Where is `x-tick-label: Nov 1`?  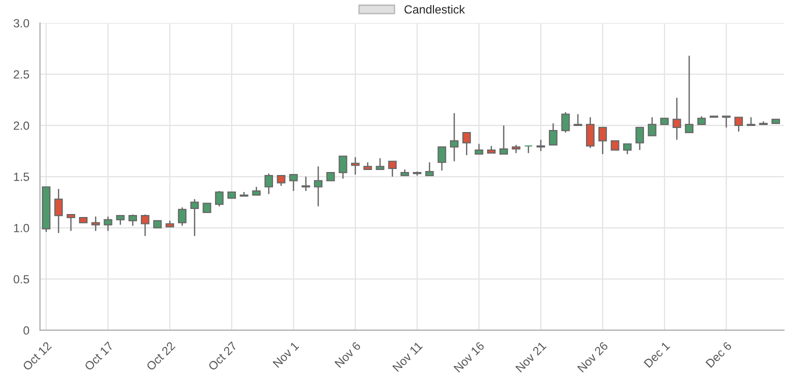
x-tick-label: Nov 1 is located at coordinates (286, 354).